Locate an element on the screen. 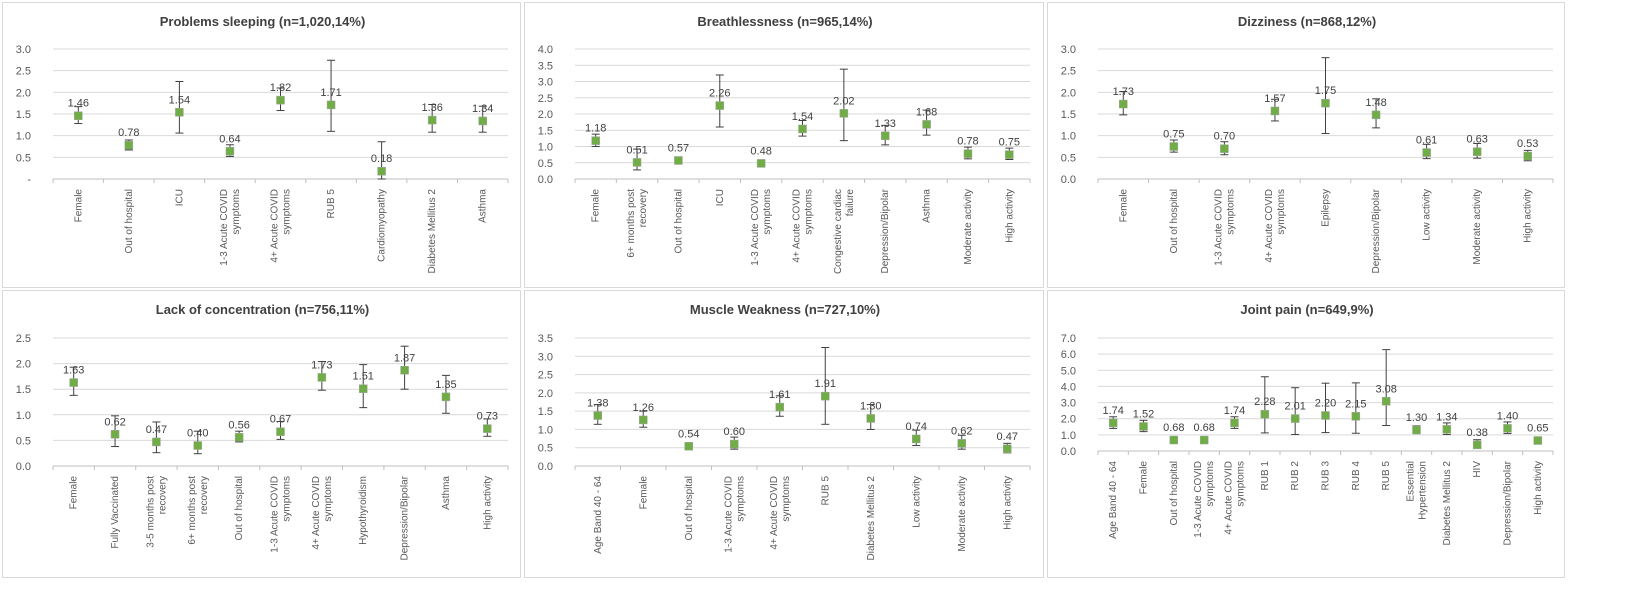 This screenshot has height=607, width=1650. data-label: 2.02 is located at coordinates (843, 101).